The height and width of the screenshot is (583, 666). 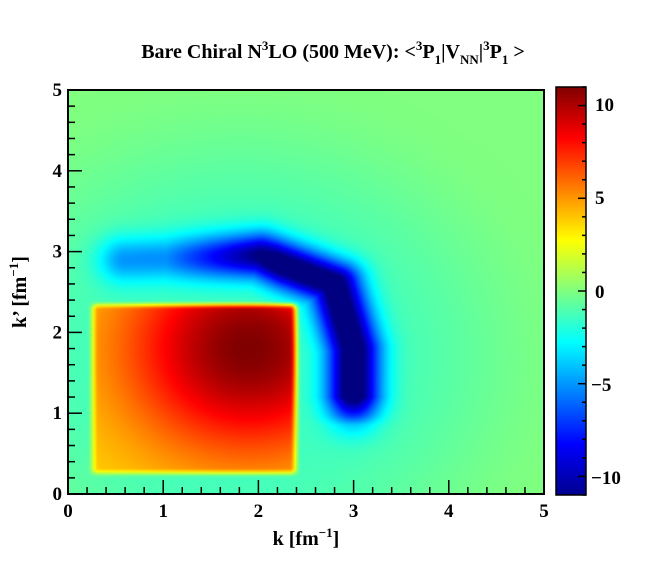 I want to click on colorbar-ticks, so click(x=582, y=291).